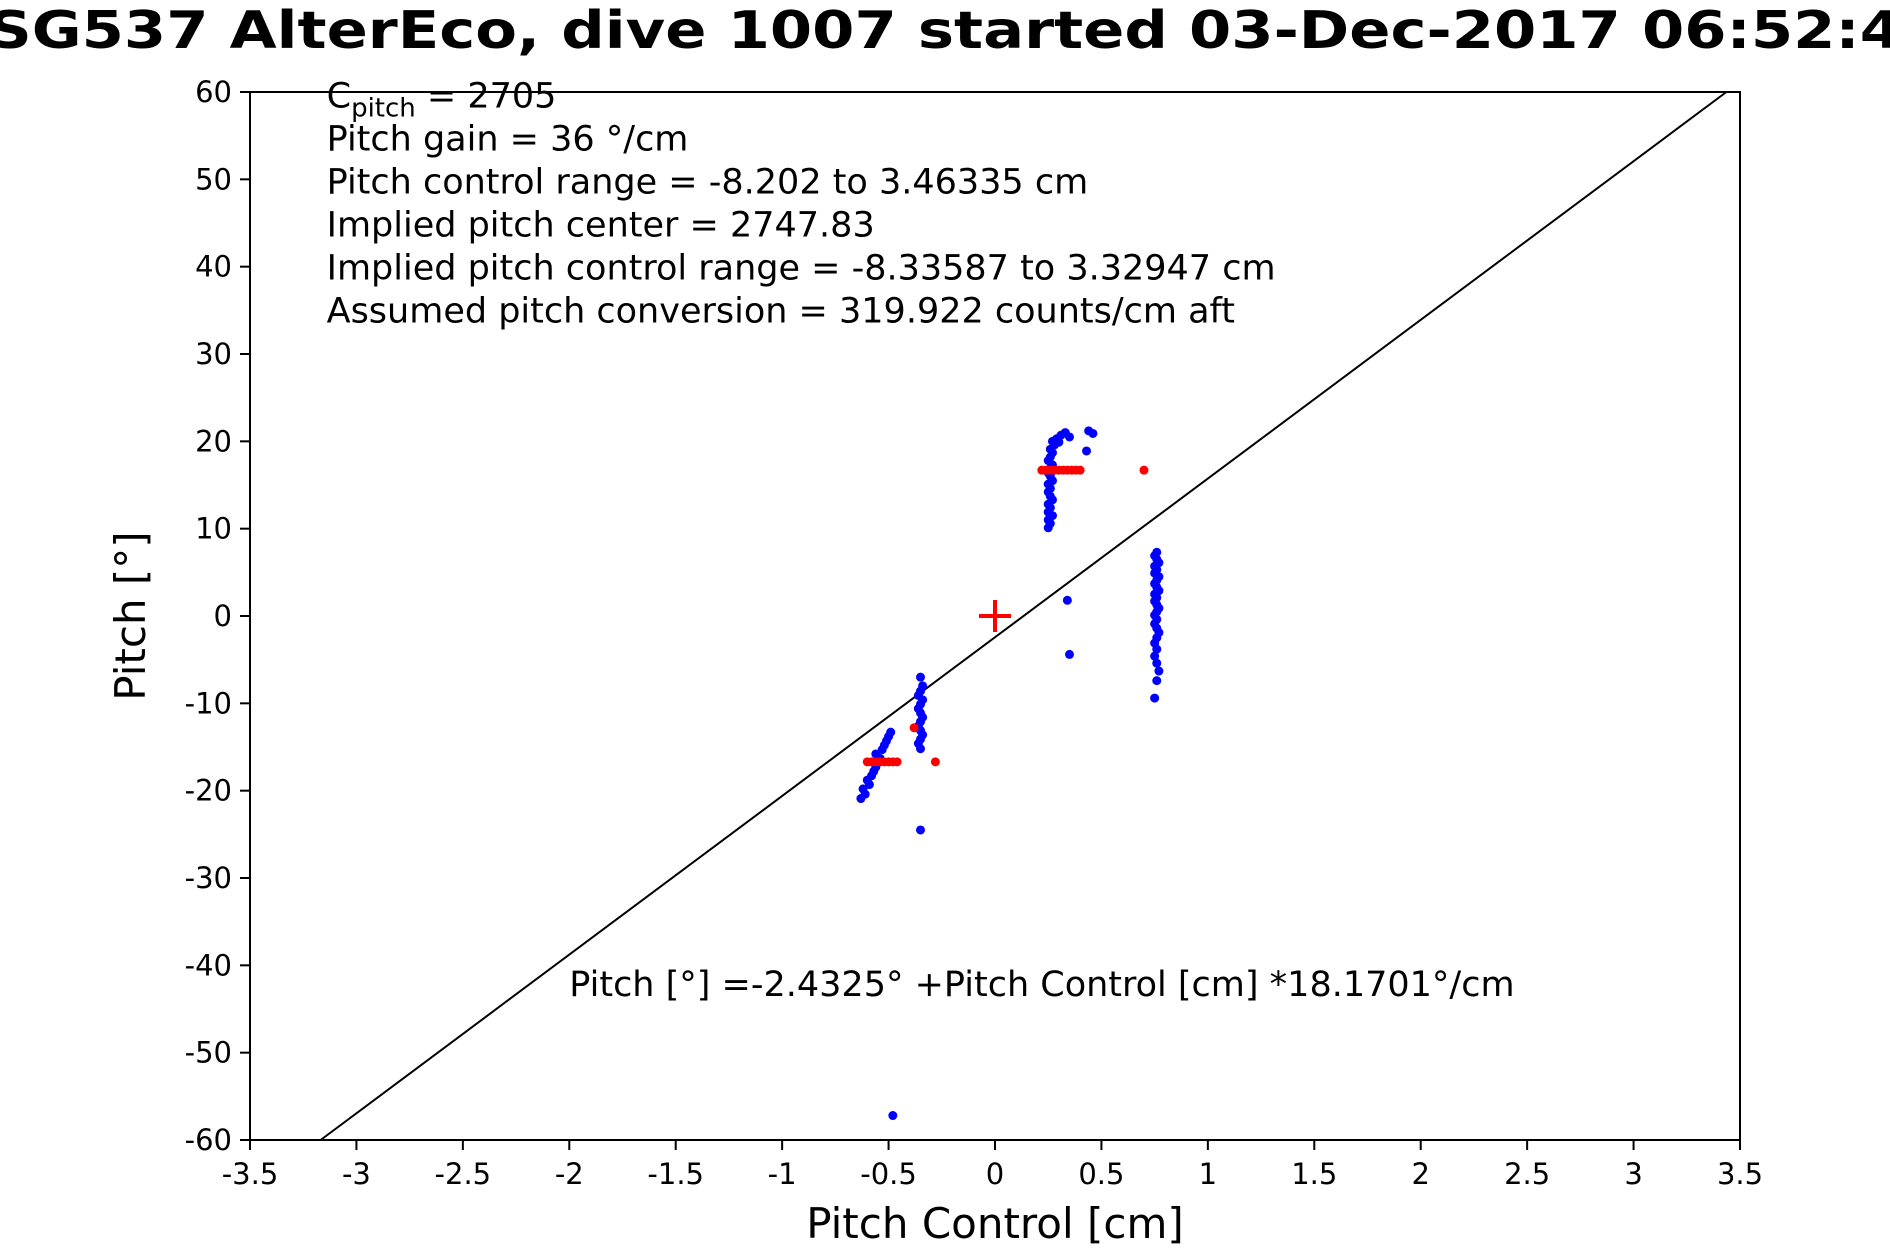  I want to click on x-tick-label: -2, so click(569, 1174).